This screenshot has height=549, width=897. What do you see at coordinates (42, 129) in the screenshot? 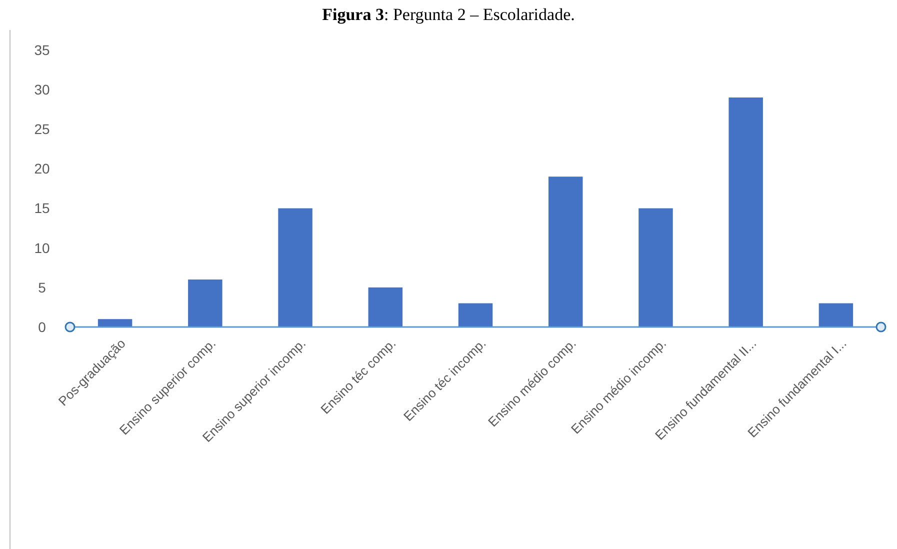
I see `y-tick-label: 25` at bounding box center [42, 129].